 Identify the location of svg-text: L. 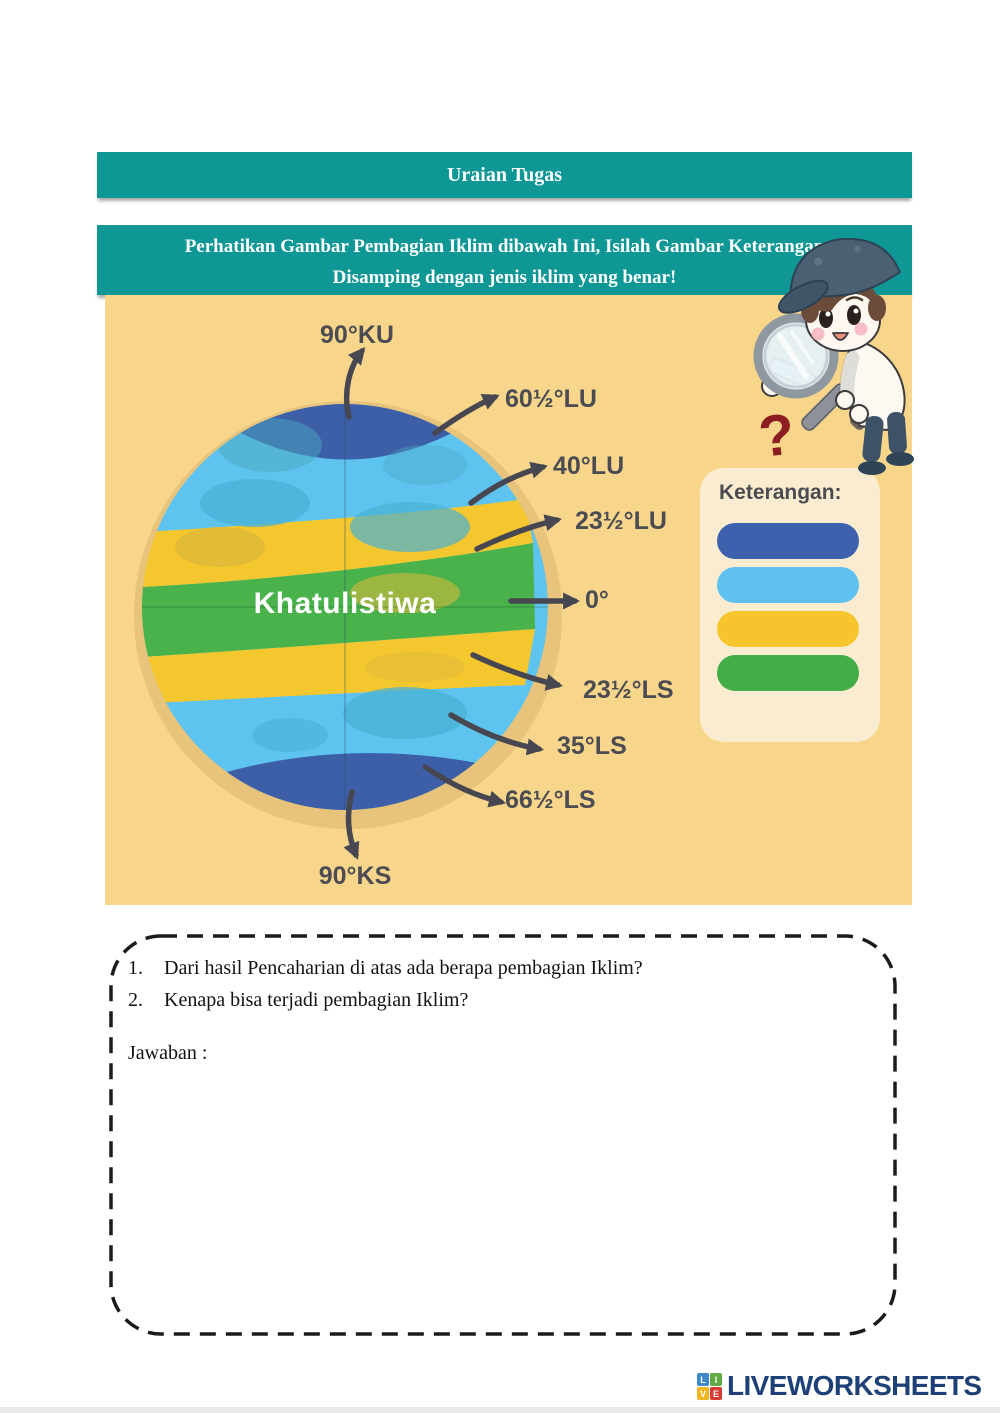
(703, 1380).